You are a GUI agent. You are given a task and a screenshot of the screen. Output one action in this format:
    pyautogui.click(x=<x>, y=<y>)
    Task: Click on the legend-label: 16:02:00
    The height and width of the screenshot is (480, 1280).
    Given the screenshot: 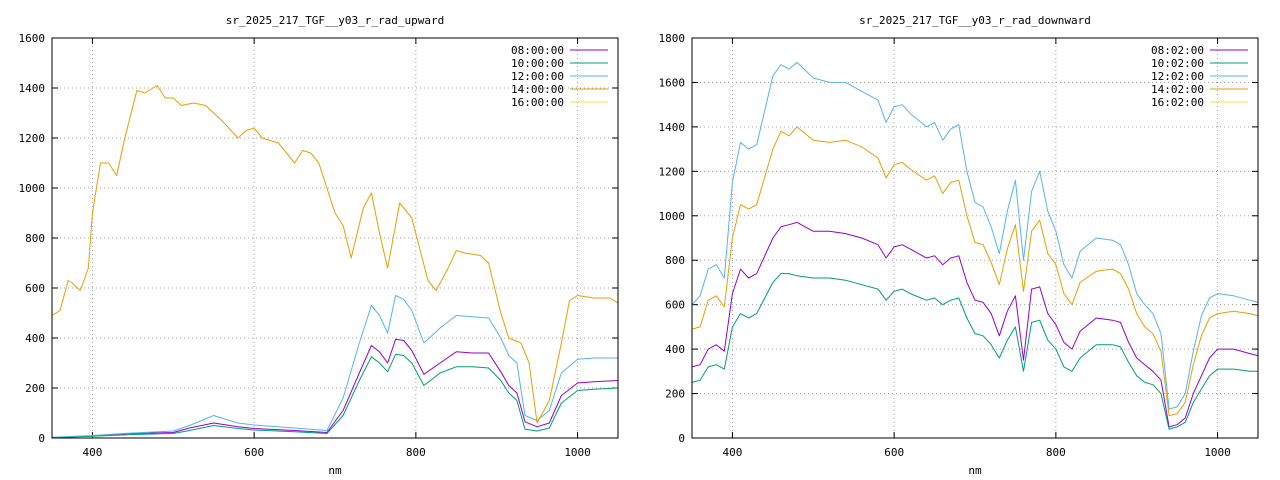 What is the action you would take?
    pyautogui.click(x=1177, y=102)
    